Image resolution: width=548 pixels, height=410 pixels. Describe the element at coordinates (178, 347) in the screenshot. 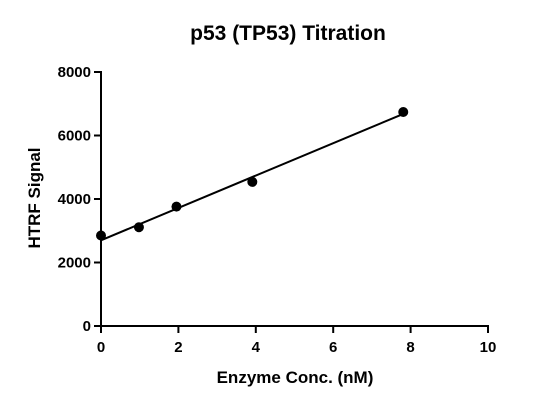

I see `x-tick-label: 2` at that location.